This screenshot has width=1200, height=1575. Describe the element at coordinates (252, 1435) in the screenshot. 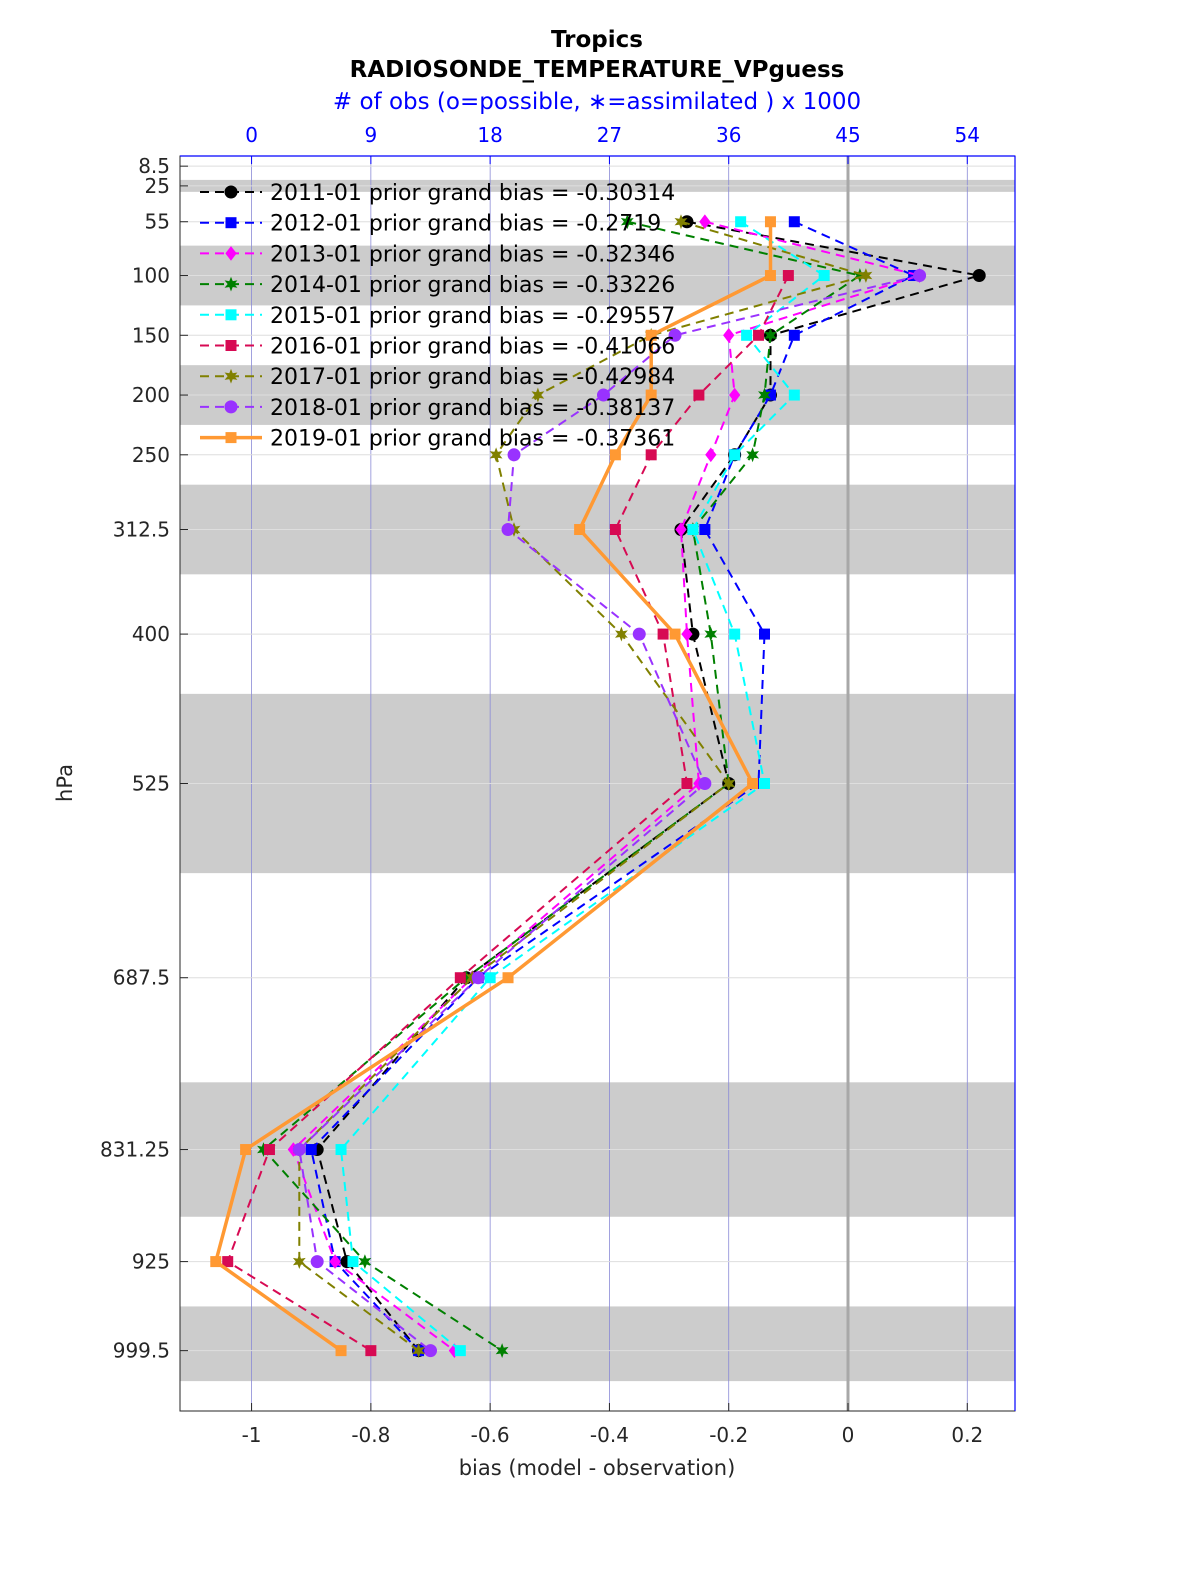

I see `x-tick-label-0: -1` at that location.